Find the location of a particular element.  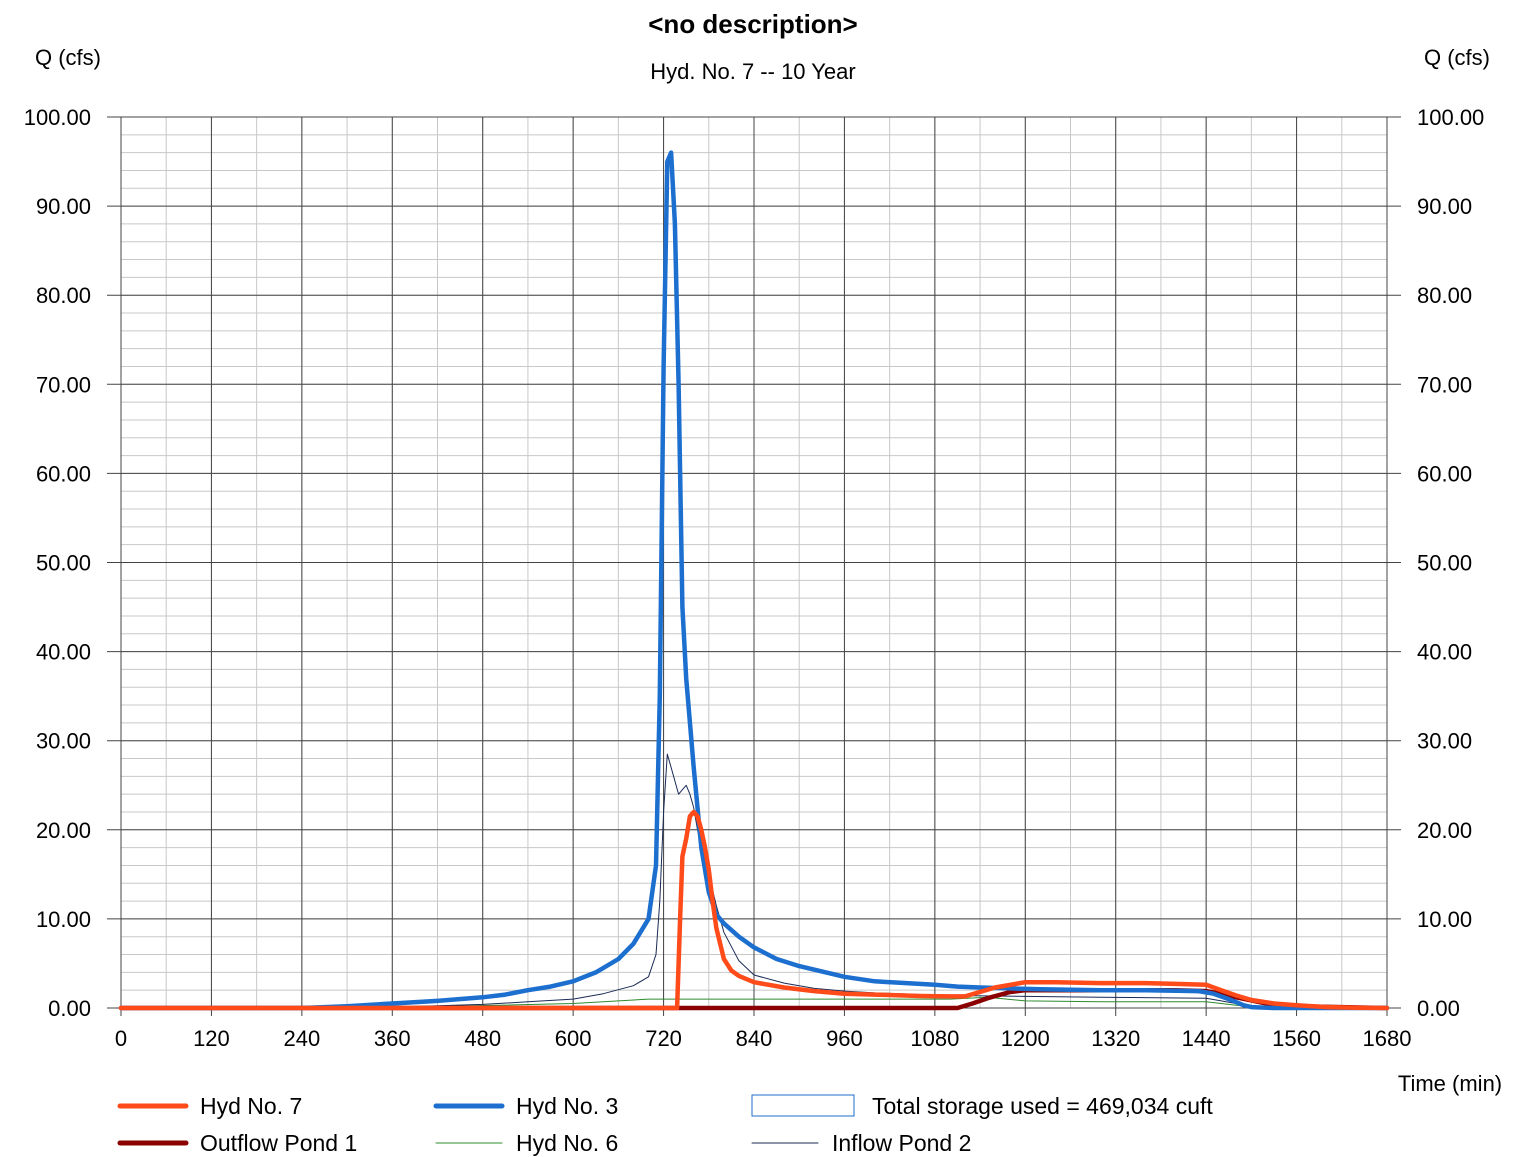

x-tick-label: 480 is located at coordinates (482, 1038).